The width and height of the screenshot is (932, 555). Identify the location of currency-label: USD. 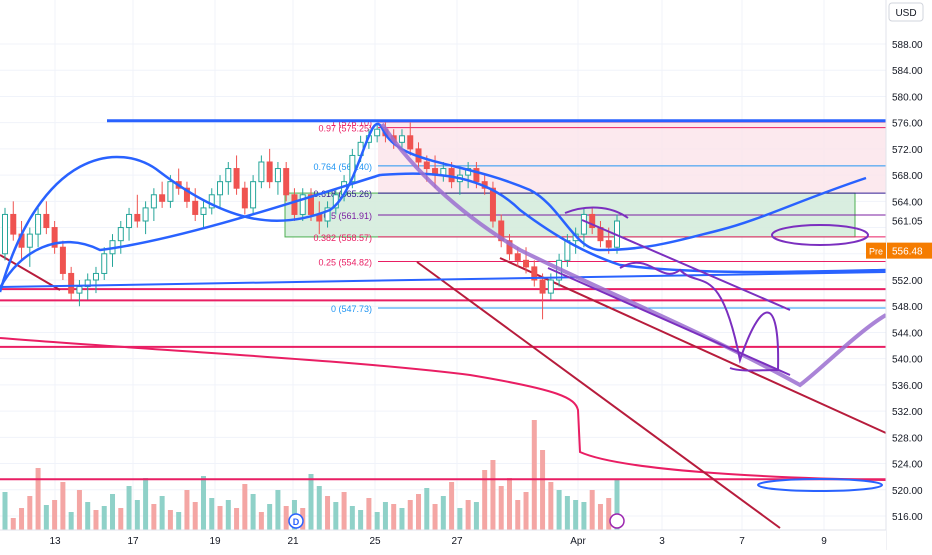
(905, 13).